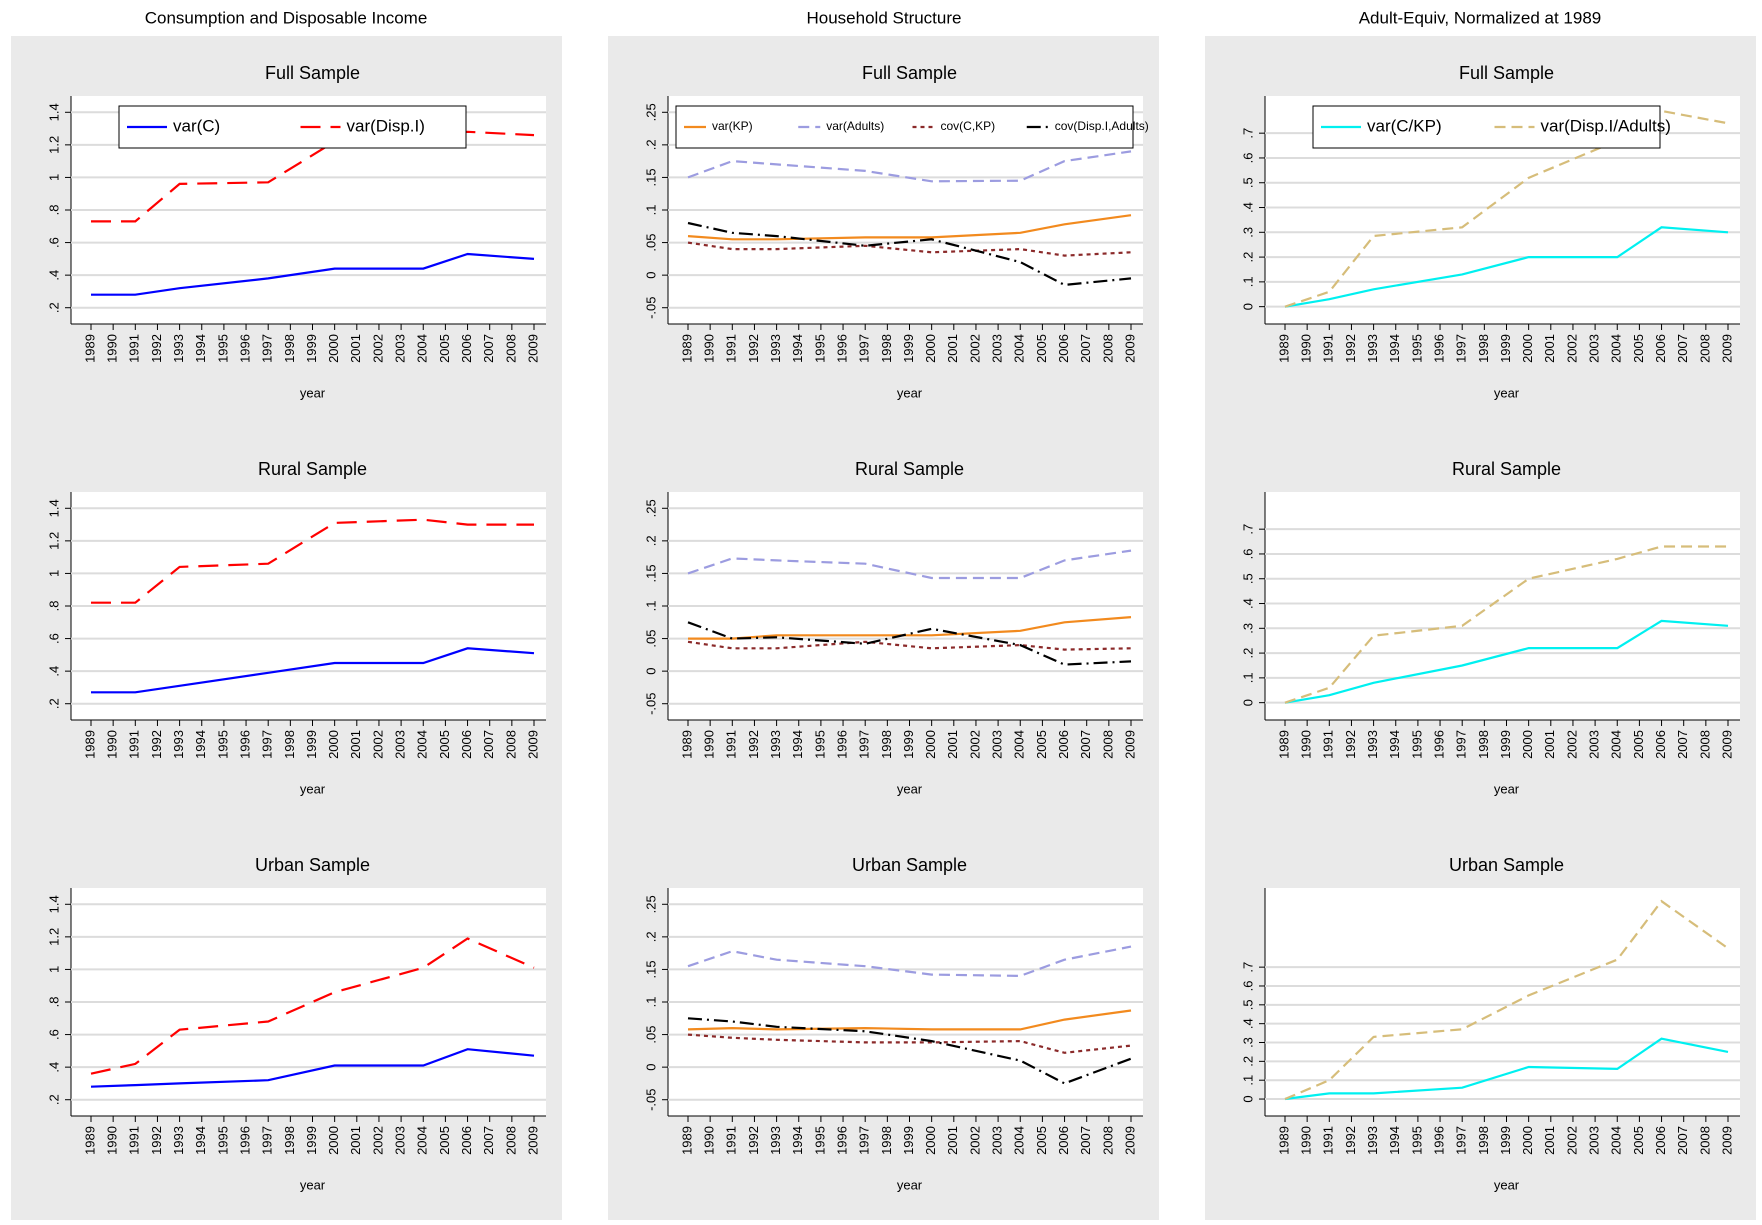 The height and width of the screenshot is (1225, 1762). Describe the element at coordinates (488, 348) in the screenshot. I see `x-tick-label: 2007` at that location.